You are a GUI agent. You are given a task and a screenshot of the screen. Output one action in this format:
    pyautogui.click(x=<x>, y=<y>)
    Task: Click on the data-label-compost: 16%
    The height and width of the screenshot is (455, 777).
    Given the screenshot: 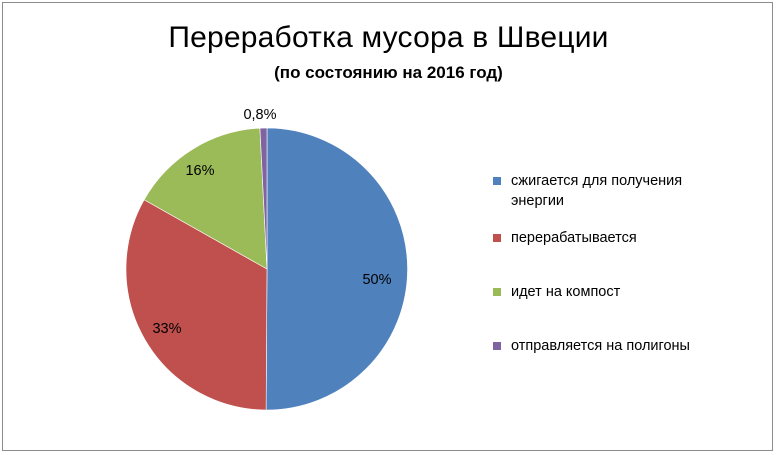 What is the action you would take?
    pyautogui.click(x=199, y=171)
    